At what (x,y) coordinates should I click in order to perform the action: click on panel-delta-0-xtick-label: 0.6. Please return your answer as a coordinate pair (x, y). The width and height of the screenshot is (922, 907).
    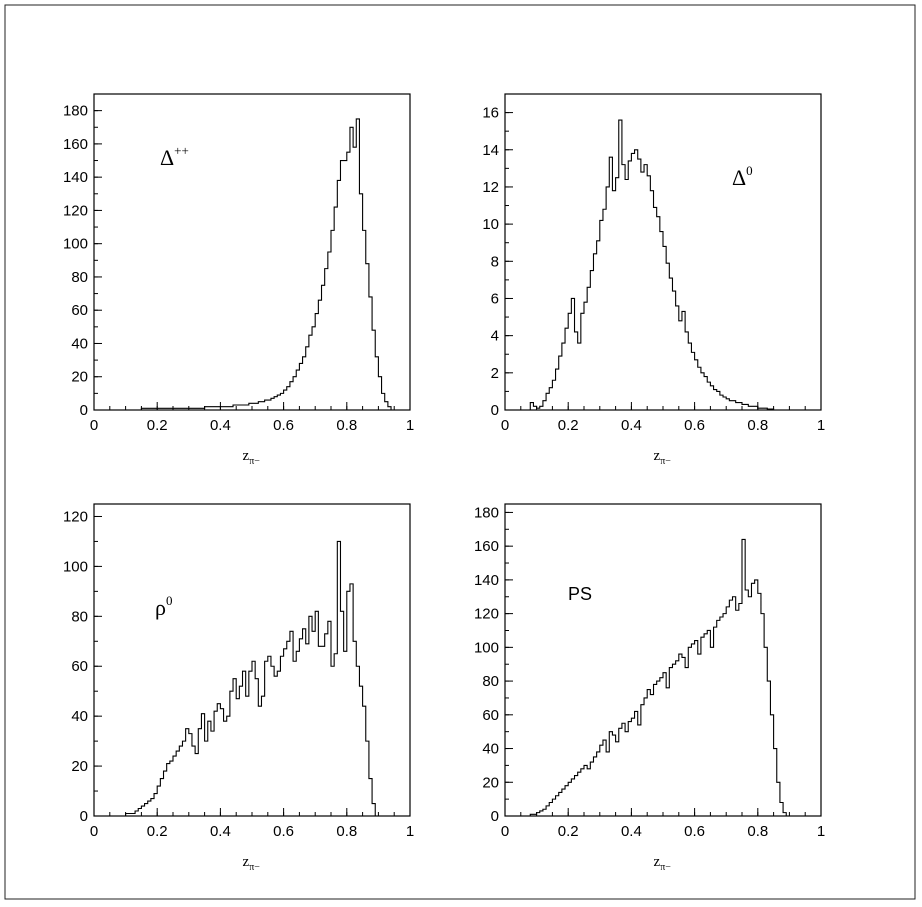
    Looking at the image, I should click on (694, 425).